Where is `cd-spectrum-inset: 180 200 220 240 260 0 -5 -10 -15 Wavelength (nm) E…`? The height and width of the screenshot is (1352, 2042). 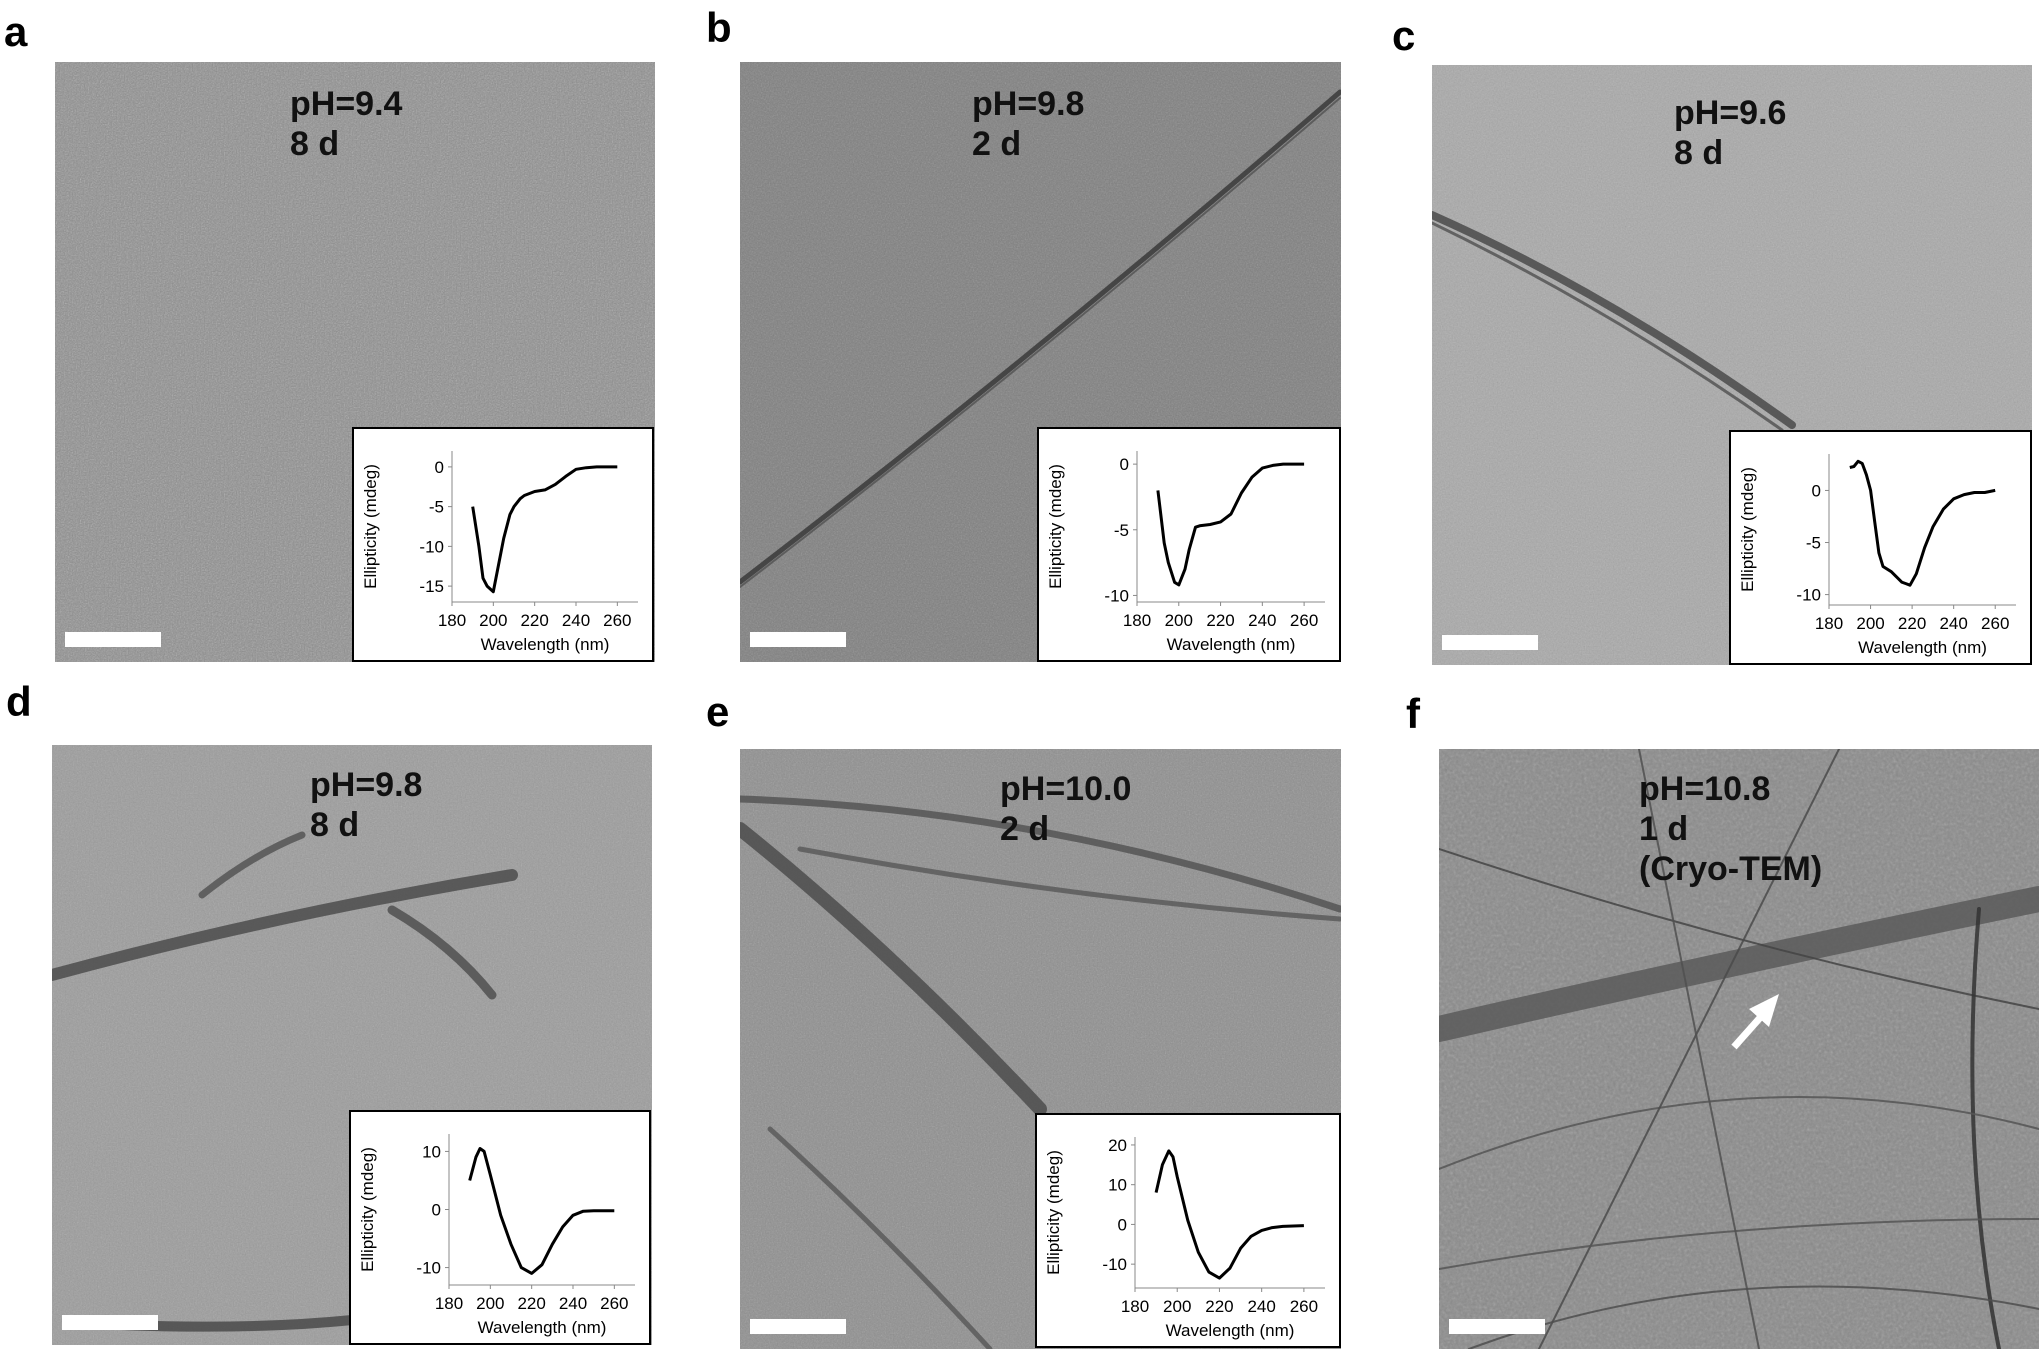
cd-spectrum-inset: 180 200 220 240 260 0 -5 -10 -15 Wavelength (nm) E… is located at coordinates (503, 544).